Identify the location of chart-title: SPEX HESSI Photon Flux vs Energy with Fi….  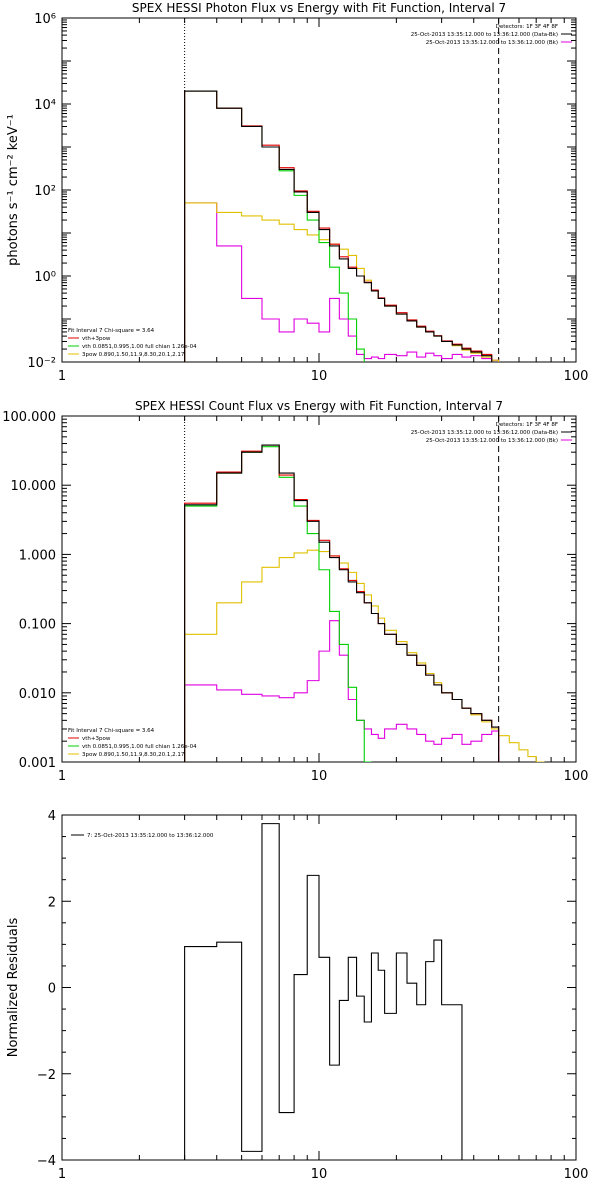
(319, 8).